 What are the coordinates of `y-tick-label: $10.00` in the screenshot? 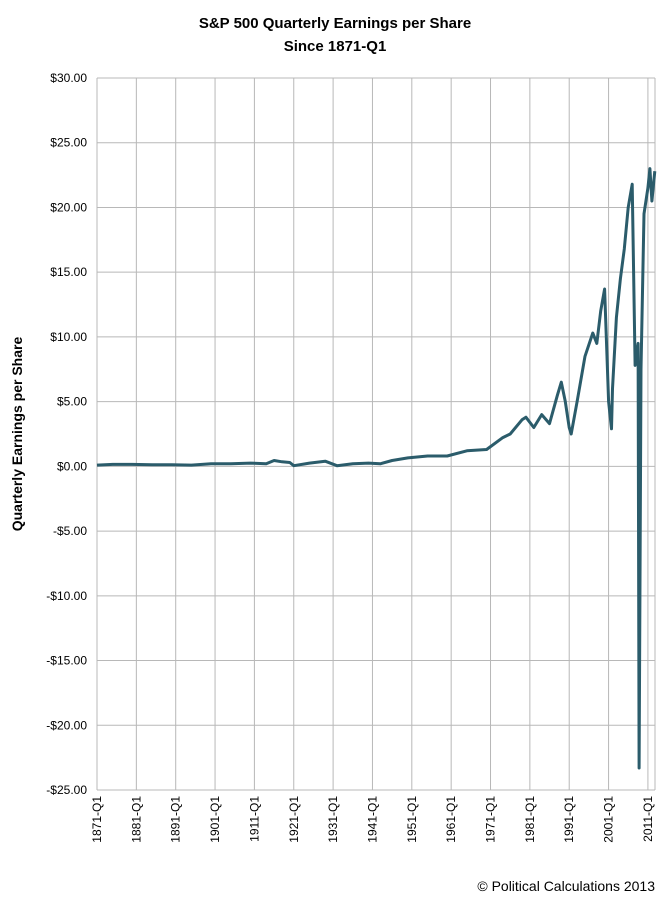 It's located at (68, 337).